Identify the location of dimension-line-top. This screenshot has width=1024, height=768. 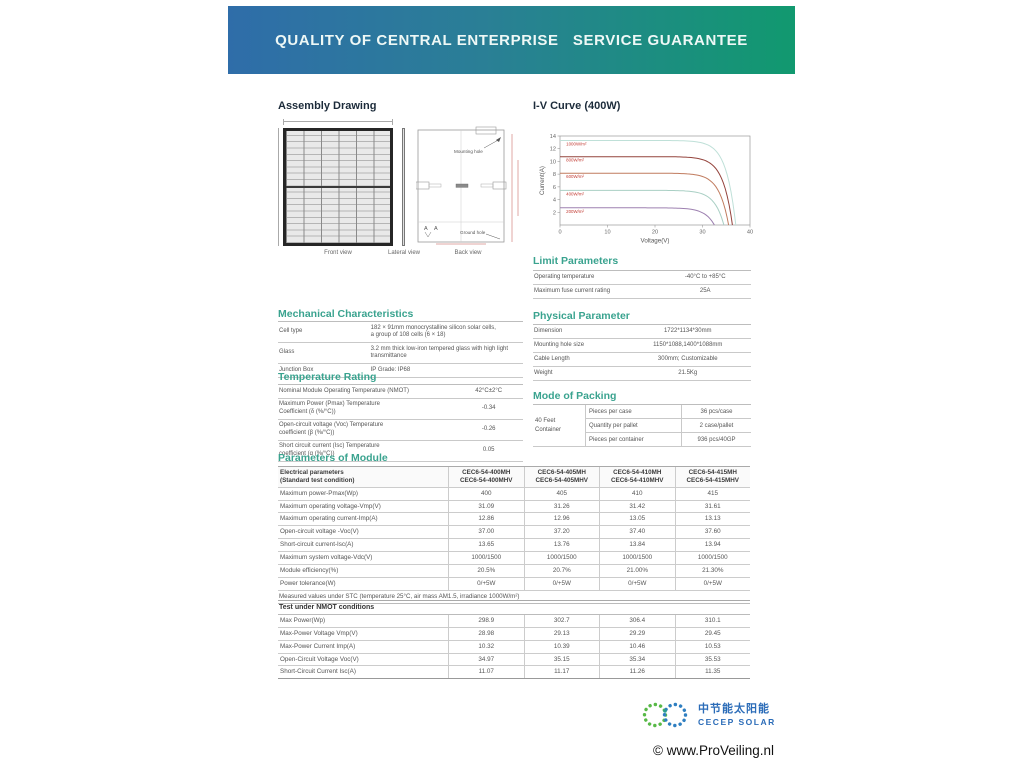
(338, 122).